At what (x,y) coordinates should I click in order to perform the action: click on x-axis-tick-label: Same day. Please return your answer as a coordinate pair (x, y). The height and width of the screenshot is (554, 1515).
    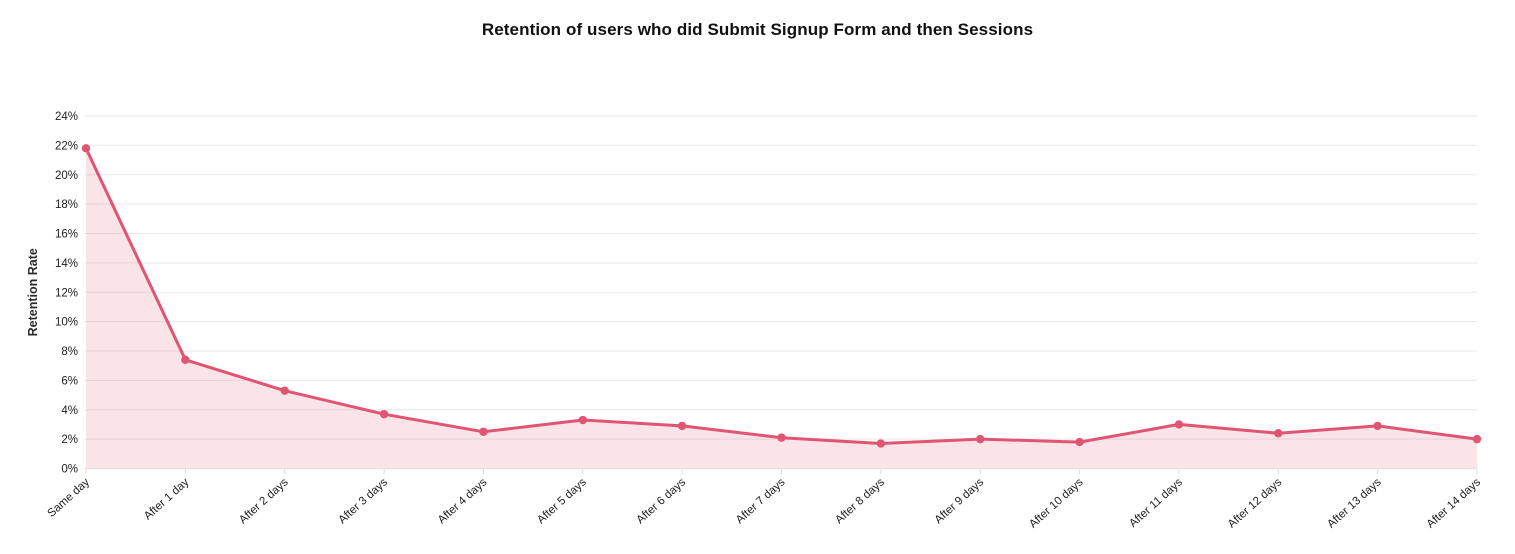
    Looking at the image, I should click on (68, 498).